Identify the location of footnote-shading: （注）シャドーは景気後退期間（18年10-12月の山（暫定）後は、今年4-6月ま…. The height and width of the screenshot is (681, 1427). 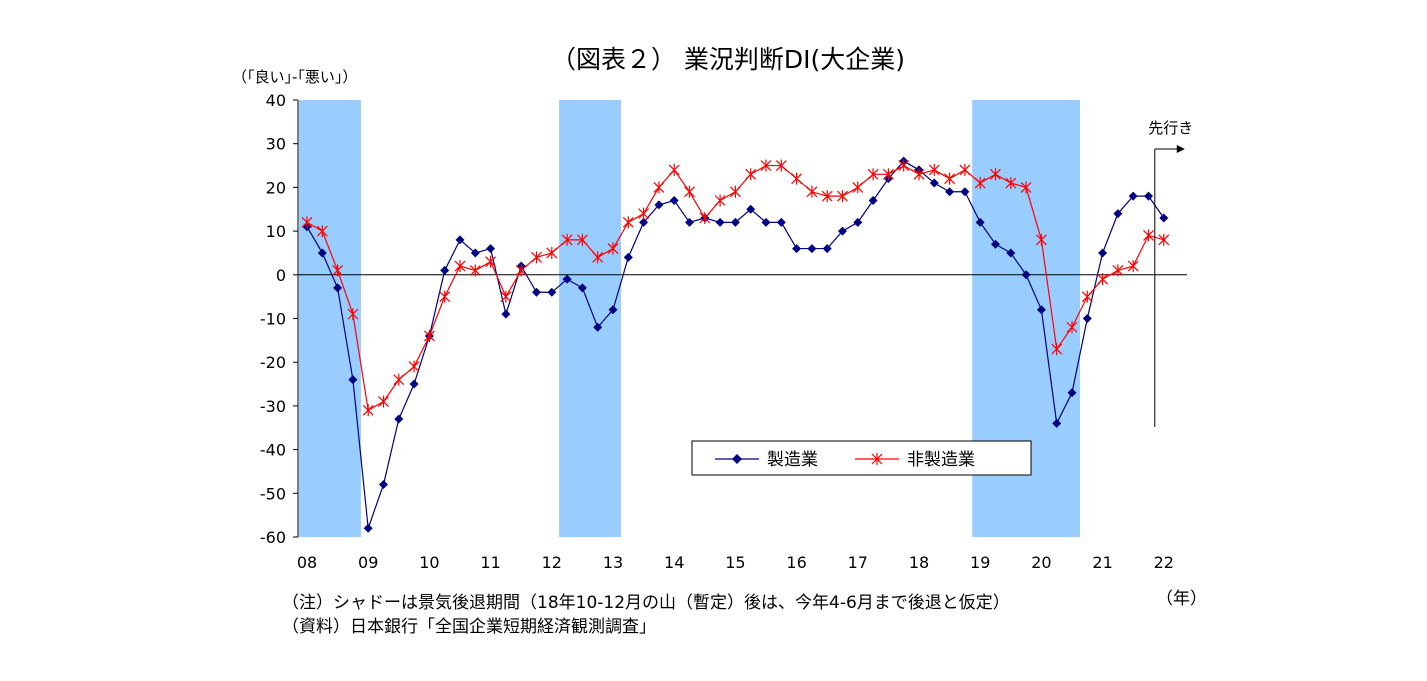
(646, 603).